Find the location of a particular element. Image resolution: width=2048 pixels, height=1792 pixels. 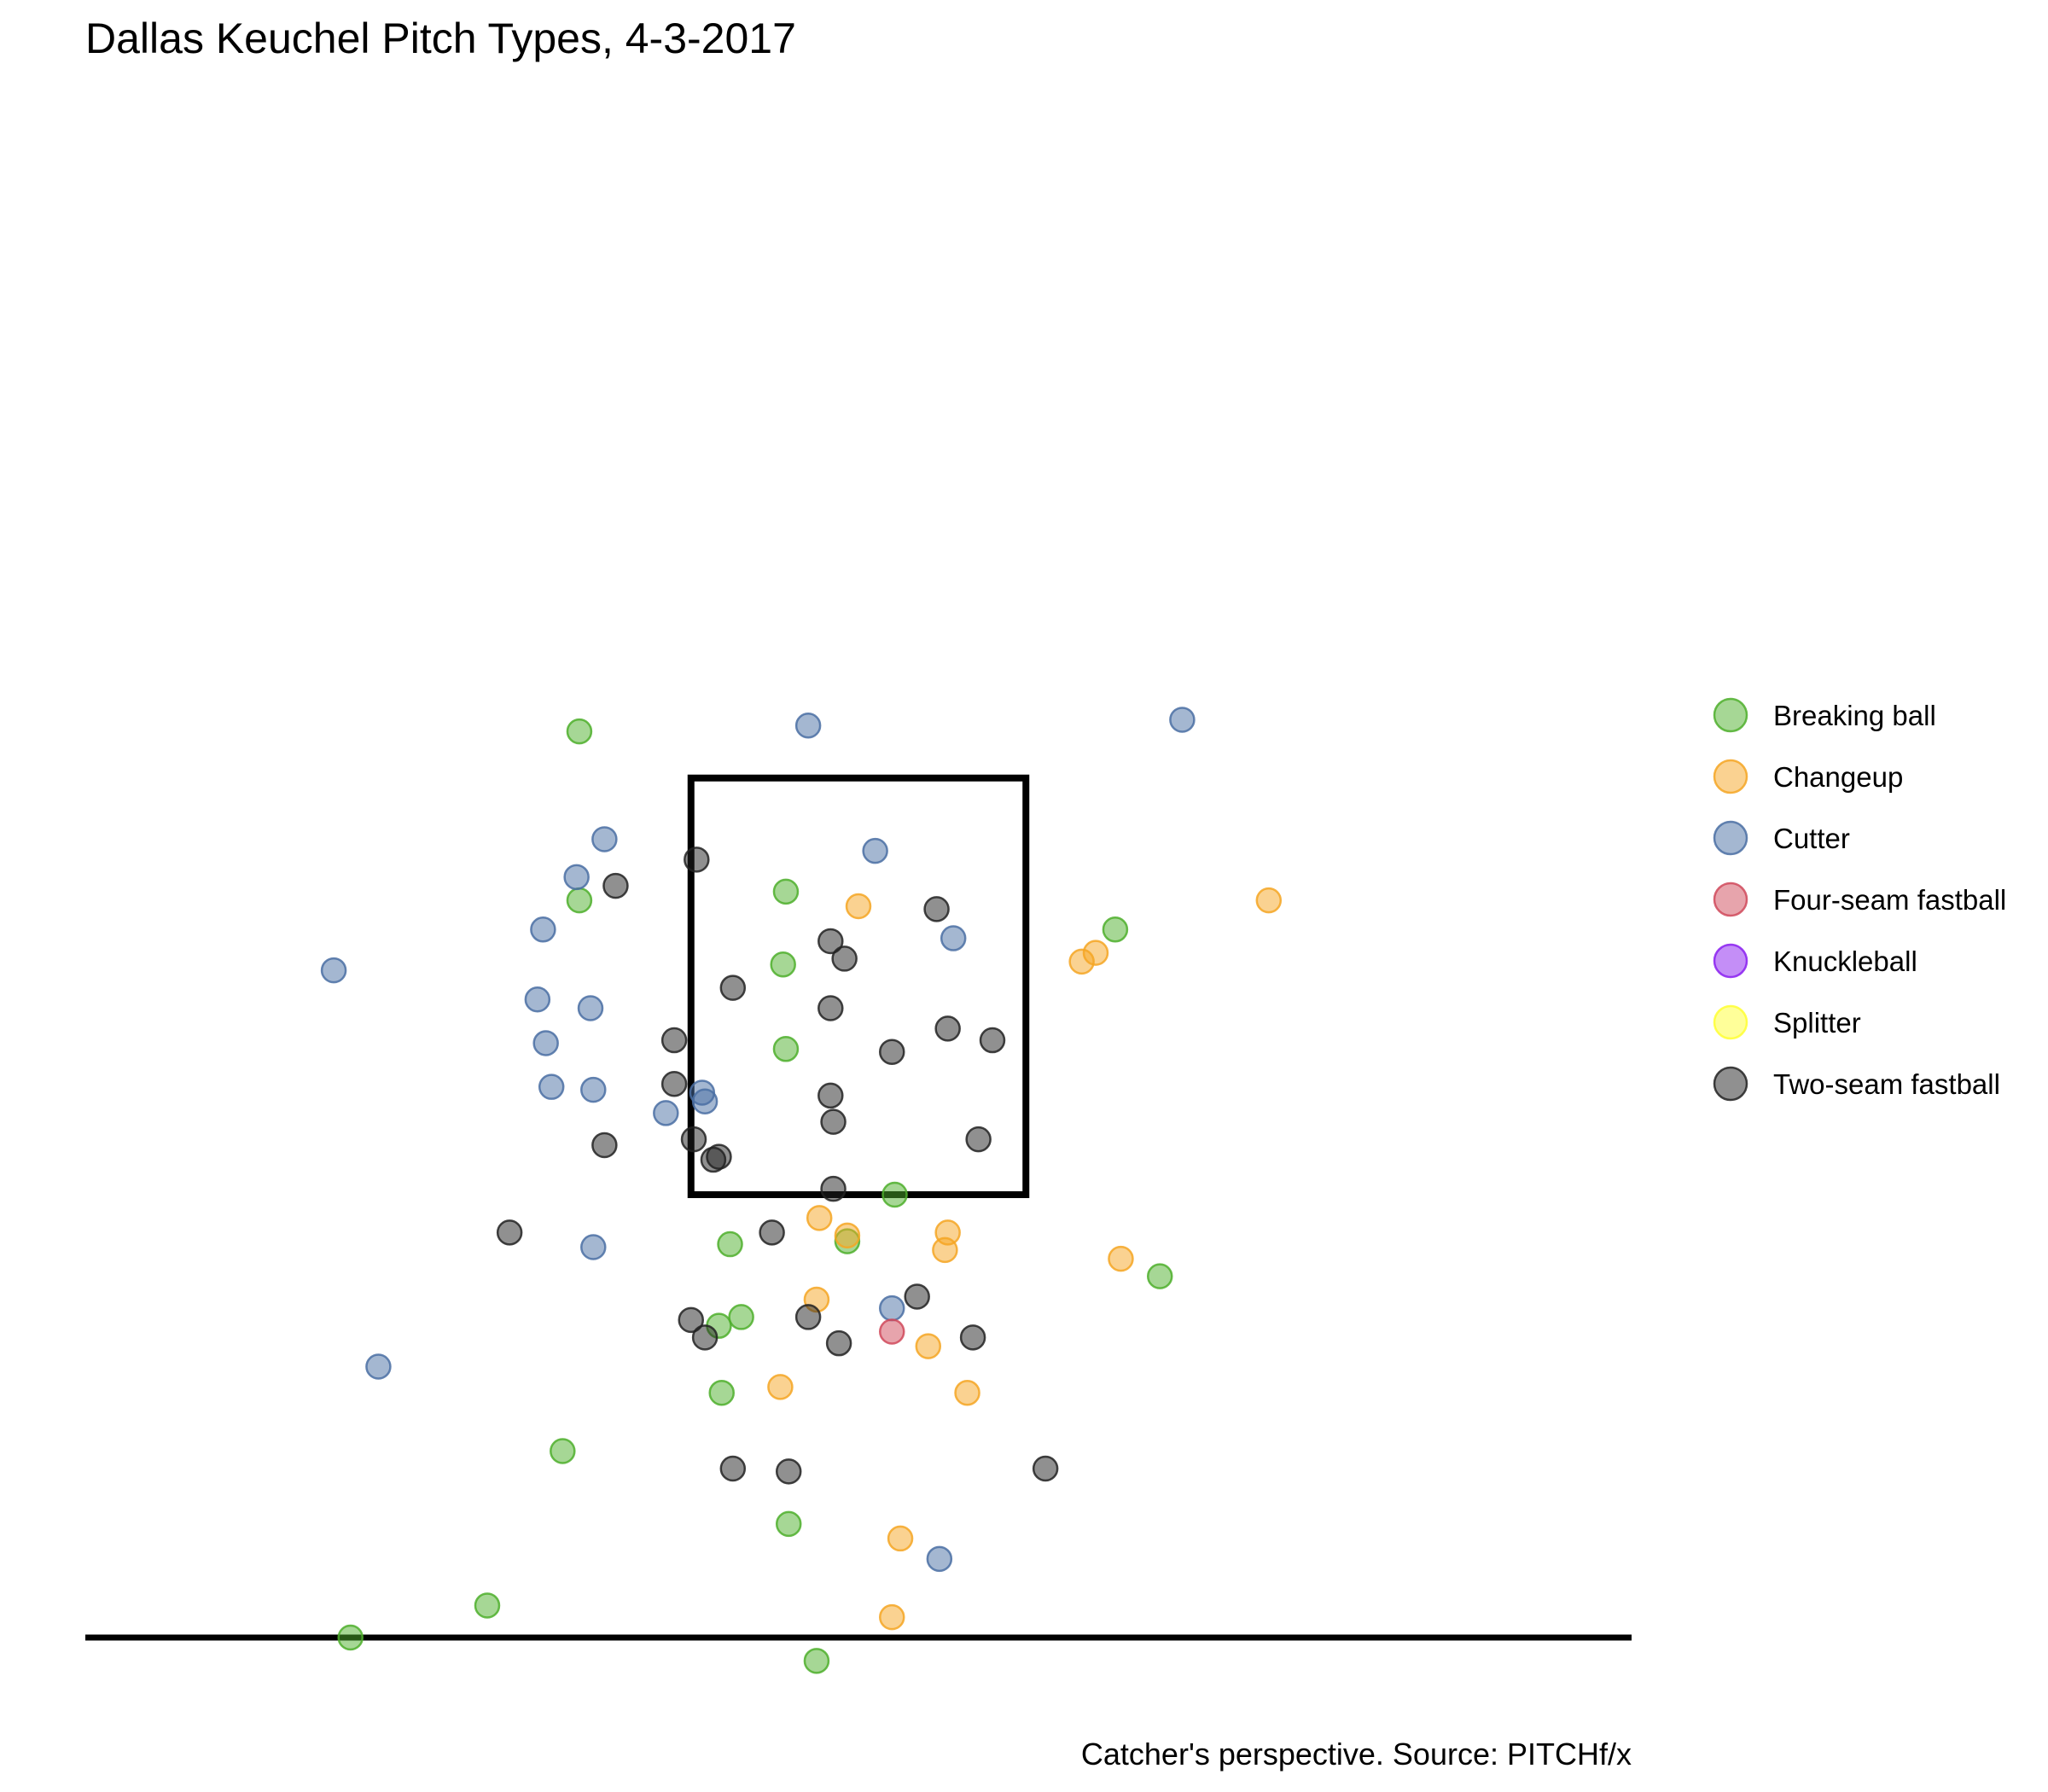

legend-item-knuckleball: Knuckleball is located at coordinates (1815, 961).